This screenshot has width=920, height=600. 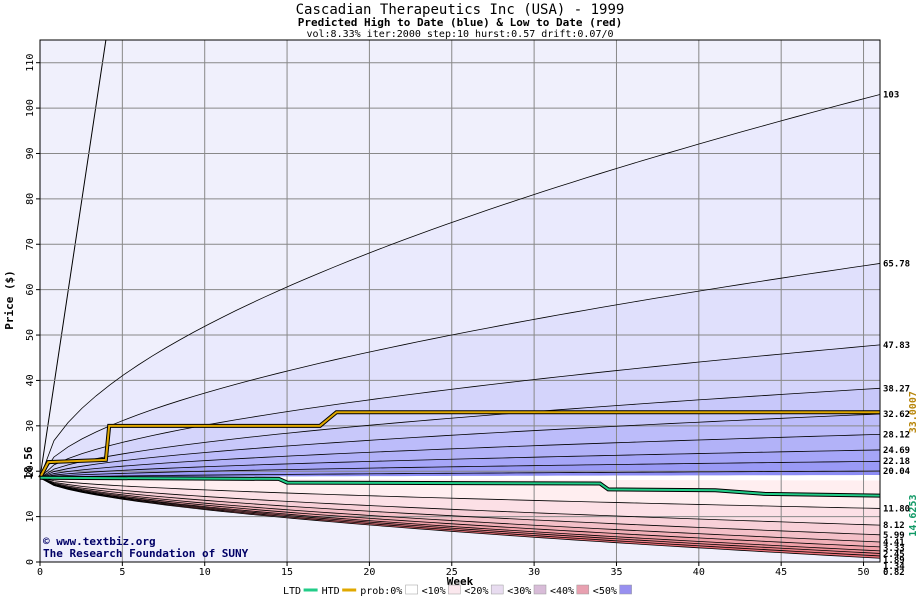 What do you see at coordinates (894, 549) in the screenshot?
I see `quantile-label: 3.33` at bounding box center [894, 549].